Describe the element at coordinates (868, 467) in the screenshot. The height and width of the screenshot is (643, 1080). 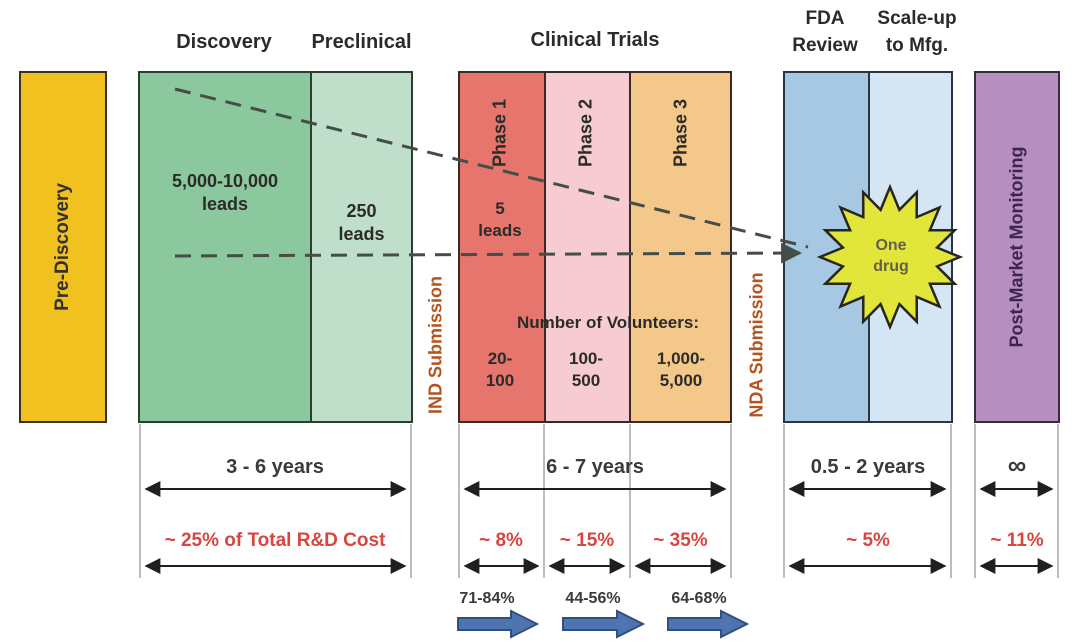
I see `fda-duration: 0.5 - 2 years` at that location.